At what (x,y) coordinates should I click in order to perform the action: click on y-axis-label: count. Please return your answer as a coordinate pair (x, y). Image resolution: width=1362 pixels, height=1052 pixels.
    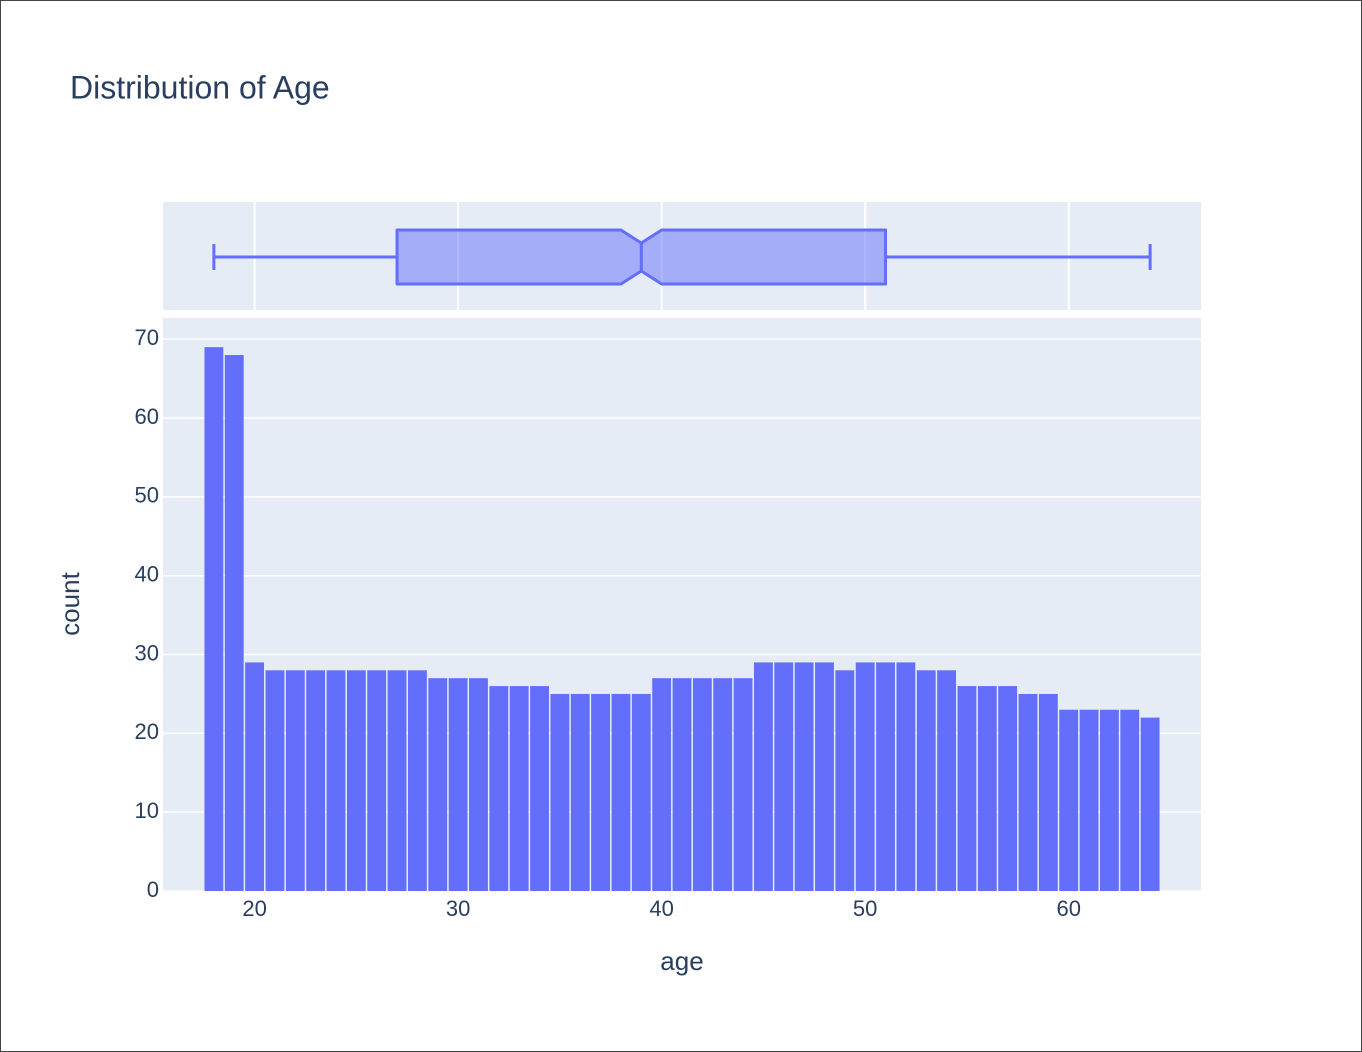
    Looking at the image, I should click on (70, 603).